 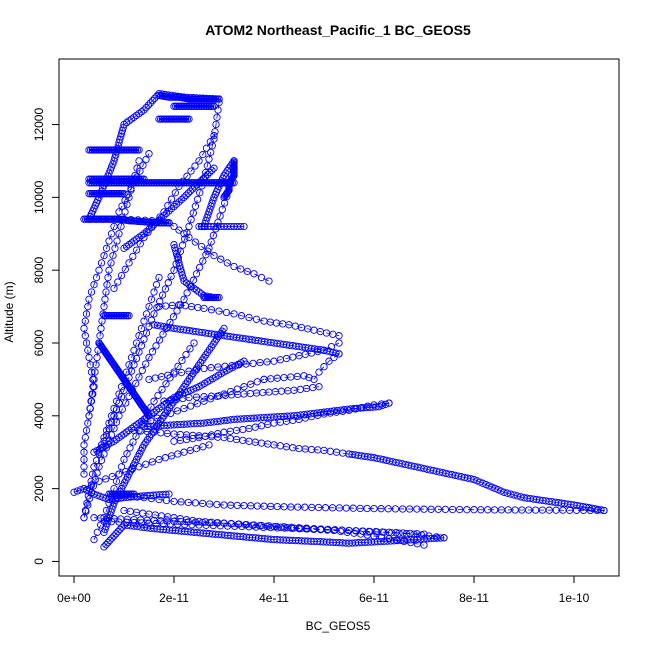 I want to click on x-tick-label: 1e-10, so click(x=574, y=598).